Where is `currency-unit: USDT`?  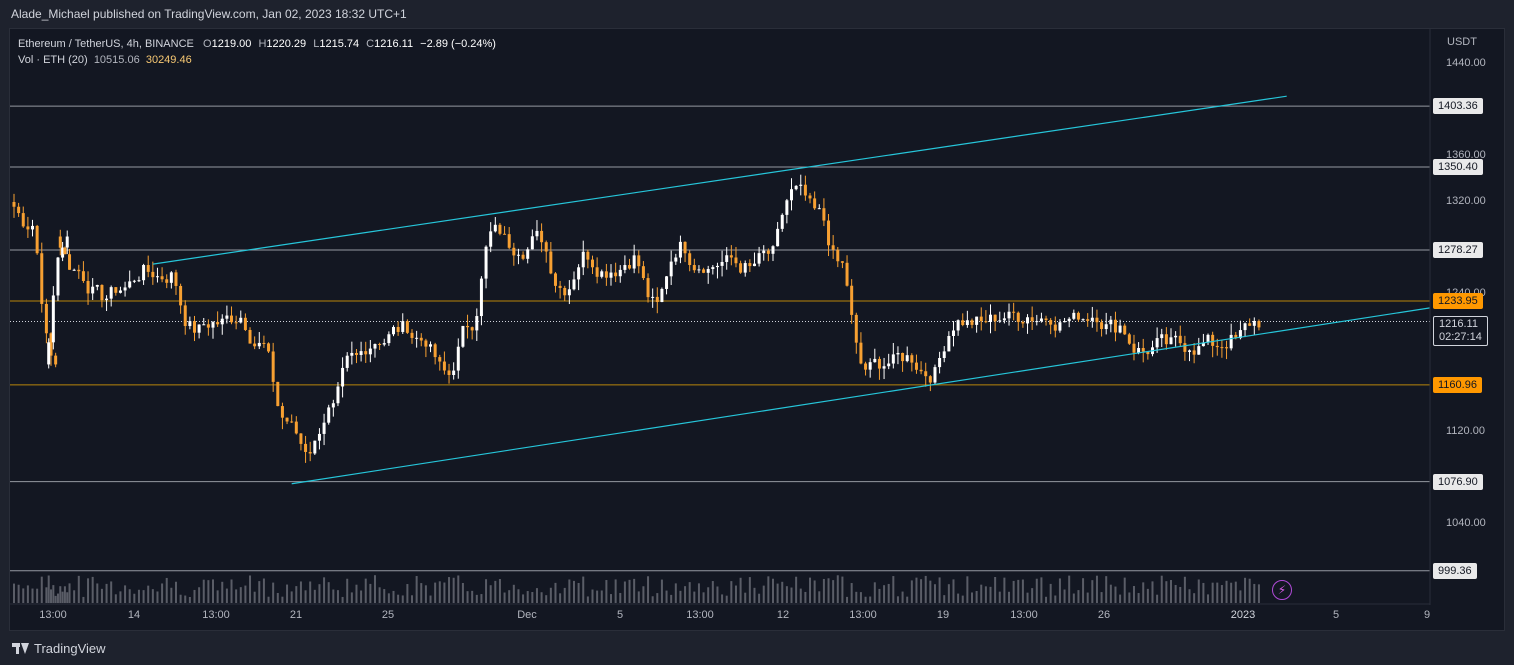
currency-unit: USDT is located at coordinates (1462, 42).